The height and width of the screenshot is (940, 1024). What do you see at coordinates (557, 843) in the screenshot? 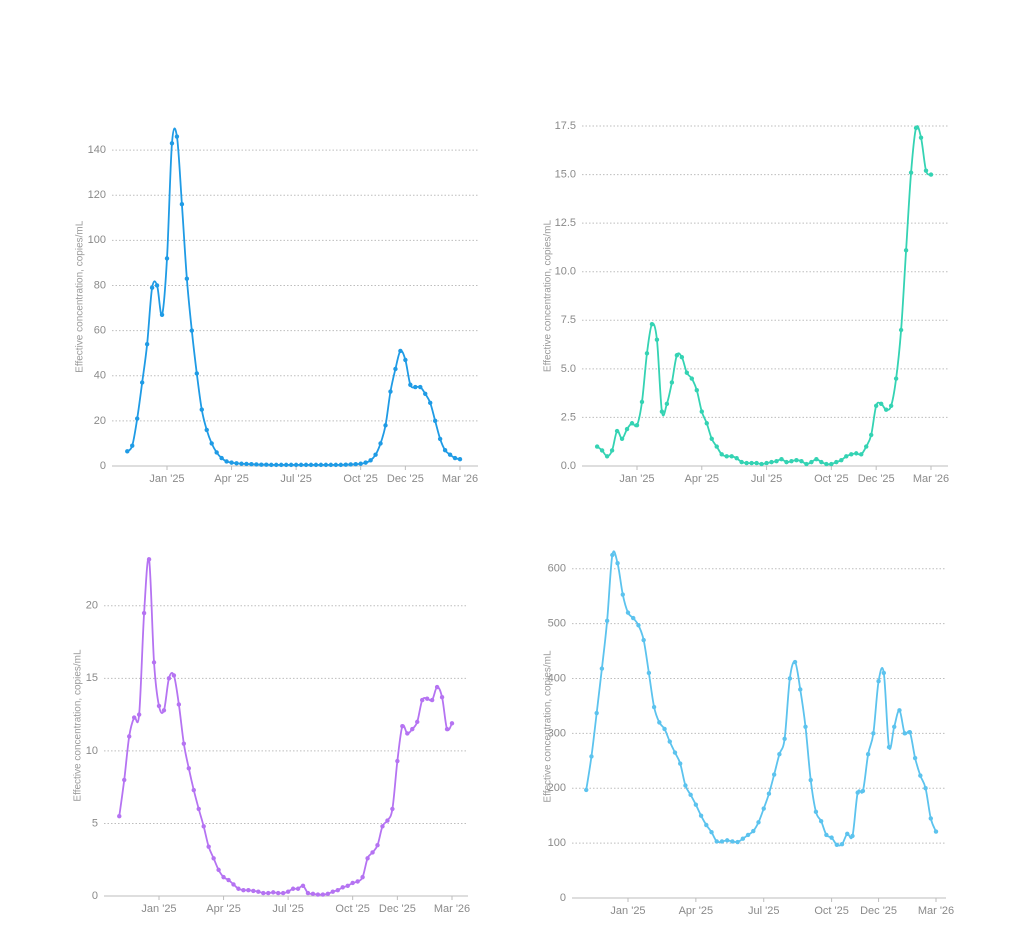
I see `y-tick-label: 100` at bounding box center [557, 843].